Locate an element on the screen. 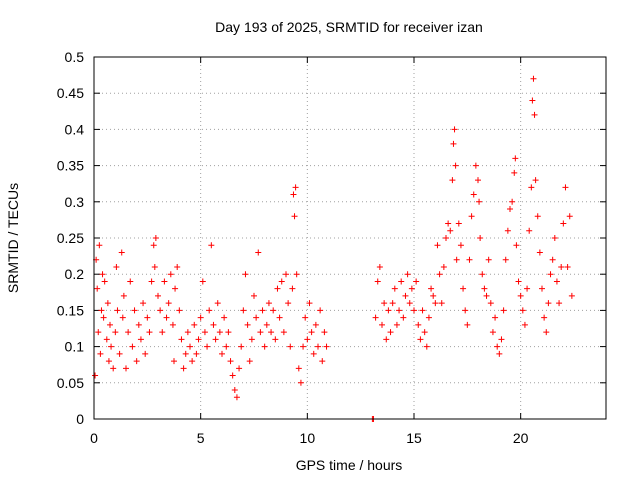 Image resolution: width=640 pixels, height=480 pixels. y-tick-label: 0.2 is located at coordinates (75, 274).